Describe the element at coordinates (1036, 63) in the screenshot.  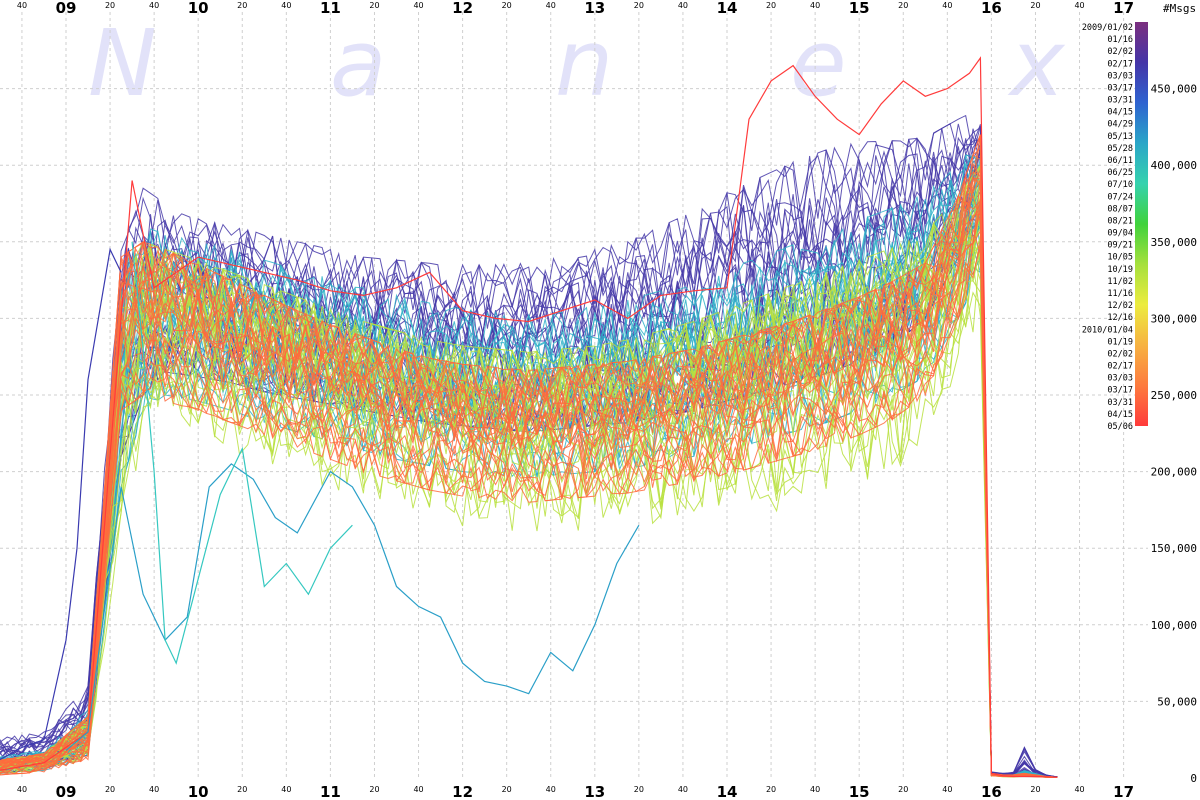
I see `watermark-letter: x` at that location.